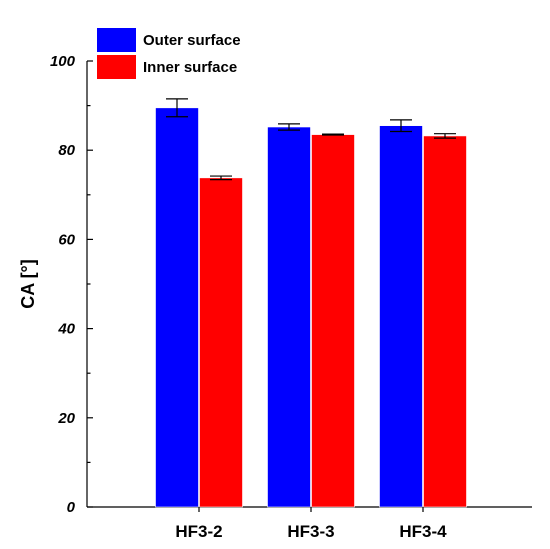 This screenshot has height=549, width=550. I want to click on error-bars, so click(311, 139).